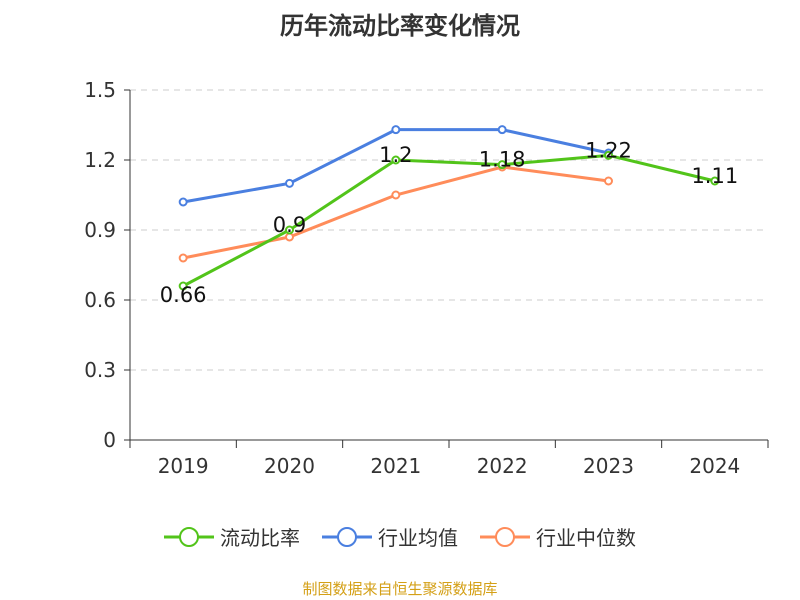 This screenshot has width=800, height=600. I want to click on legend-item-current-ratio: 流动比率, so click(232, 536).